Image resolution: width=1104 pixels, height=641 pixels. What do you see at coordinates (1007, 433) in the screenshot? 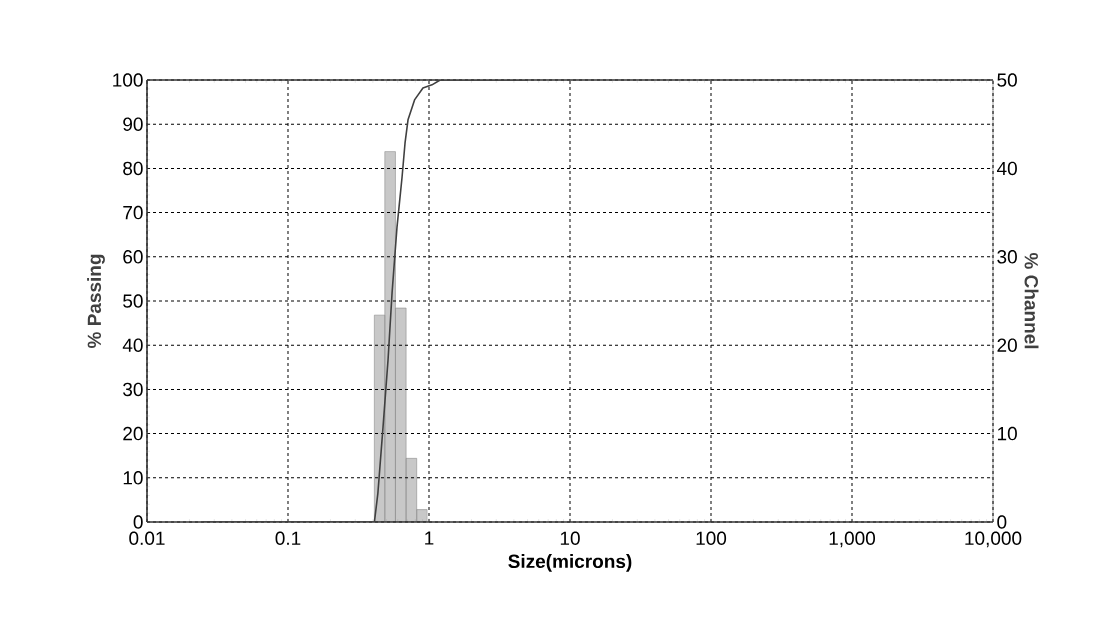
I see `y2-tick-label: 10` at bounding box center [1007, 433].